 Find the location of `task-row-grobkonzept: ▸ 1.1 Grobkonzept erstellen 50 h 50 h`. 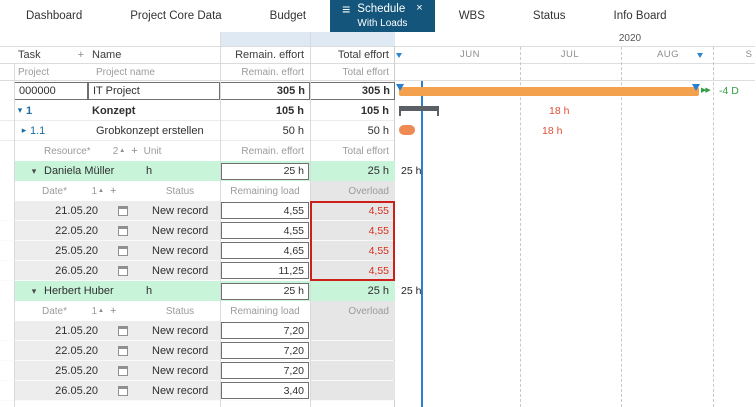

task-row-grobkonzept: ▸ 1.1 Grobkonzept erstellen 50 h 50 h is located at coordinates (197, 131).